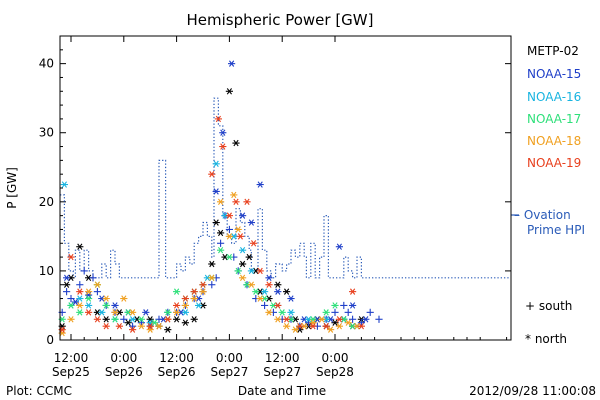 Image resolution: width=600 pixels, height=400 pixels. Describe the element at coordinates (532, 391) in the screenshot. I see `footer-timestamp: 2012/09/28 11:00:08` at that location.